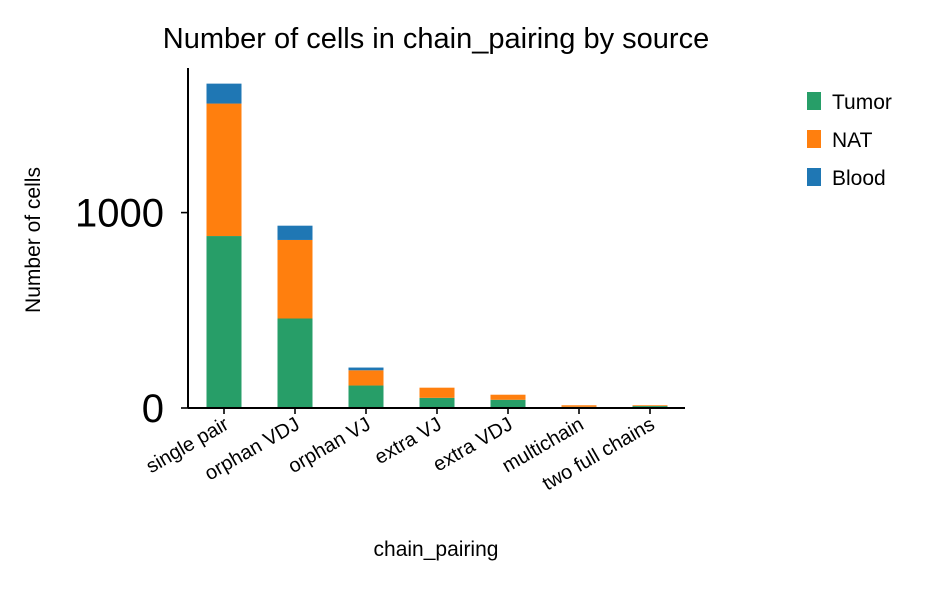  I want to click on legend-swatch-blood, so click(814, 177).